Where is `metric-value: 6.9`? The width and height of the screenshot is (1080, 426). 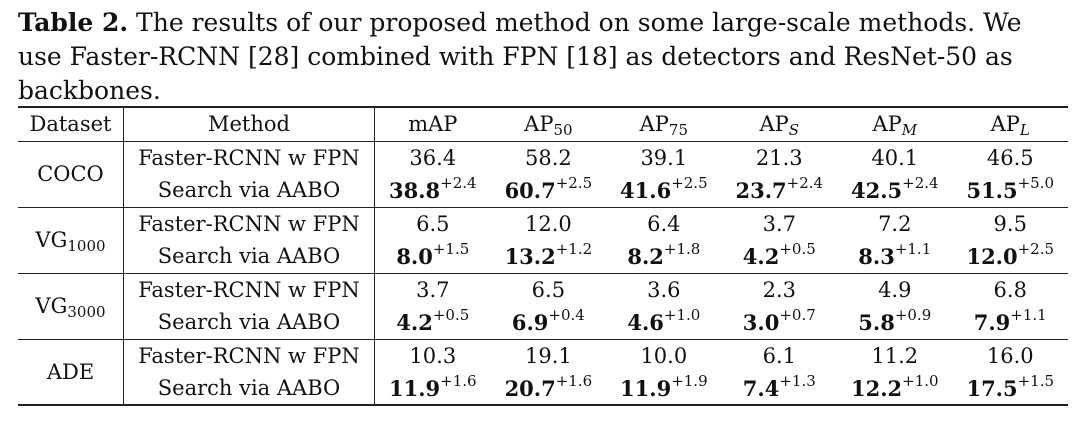
metric-value: 6.9 is located at coordinates (530, 322).